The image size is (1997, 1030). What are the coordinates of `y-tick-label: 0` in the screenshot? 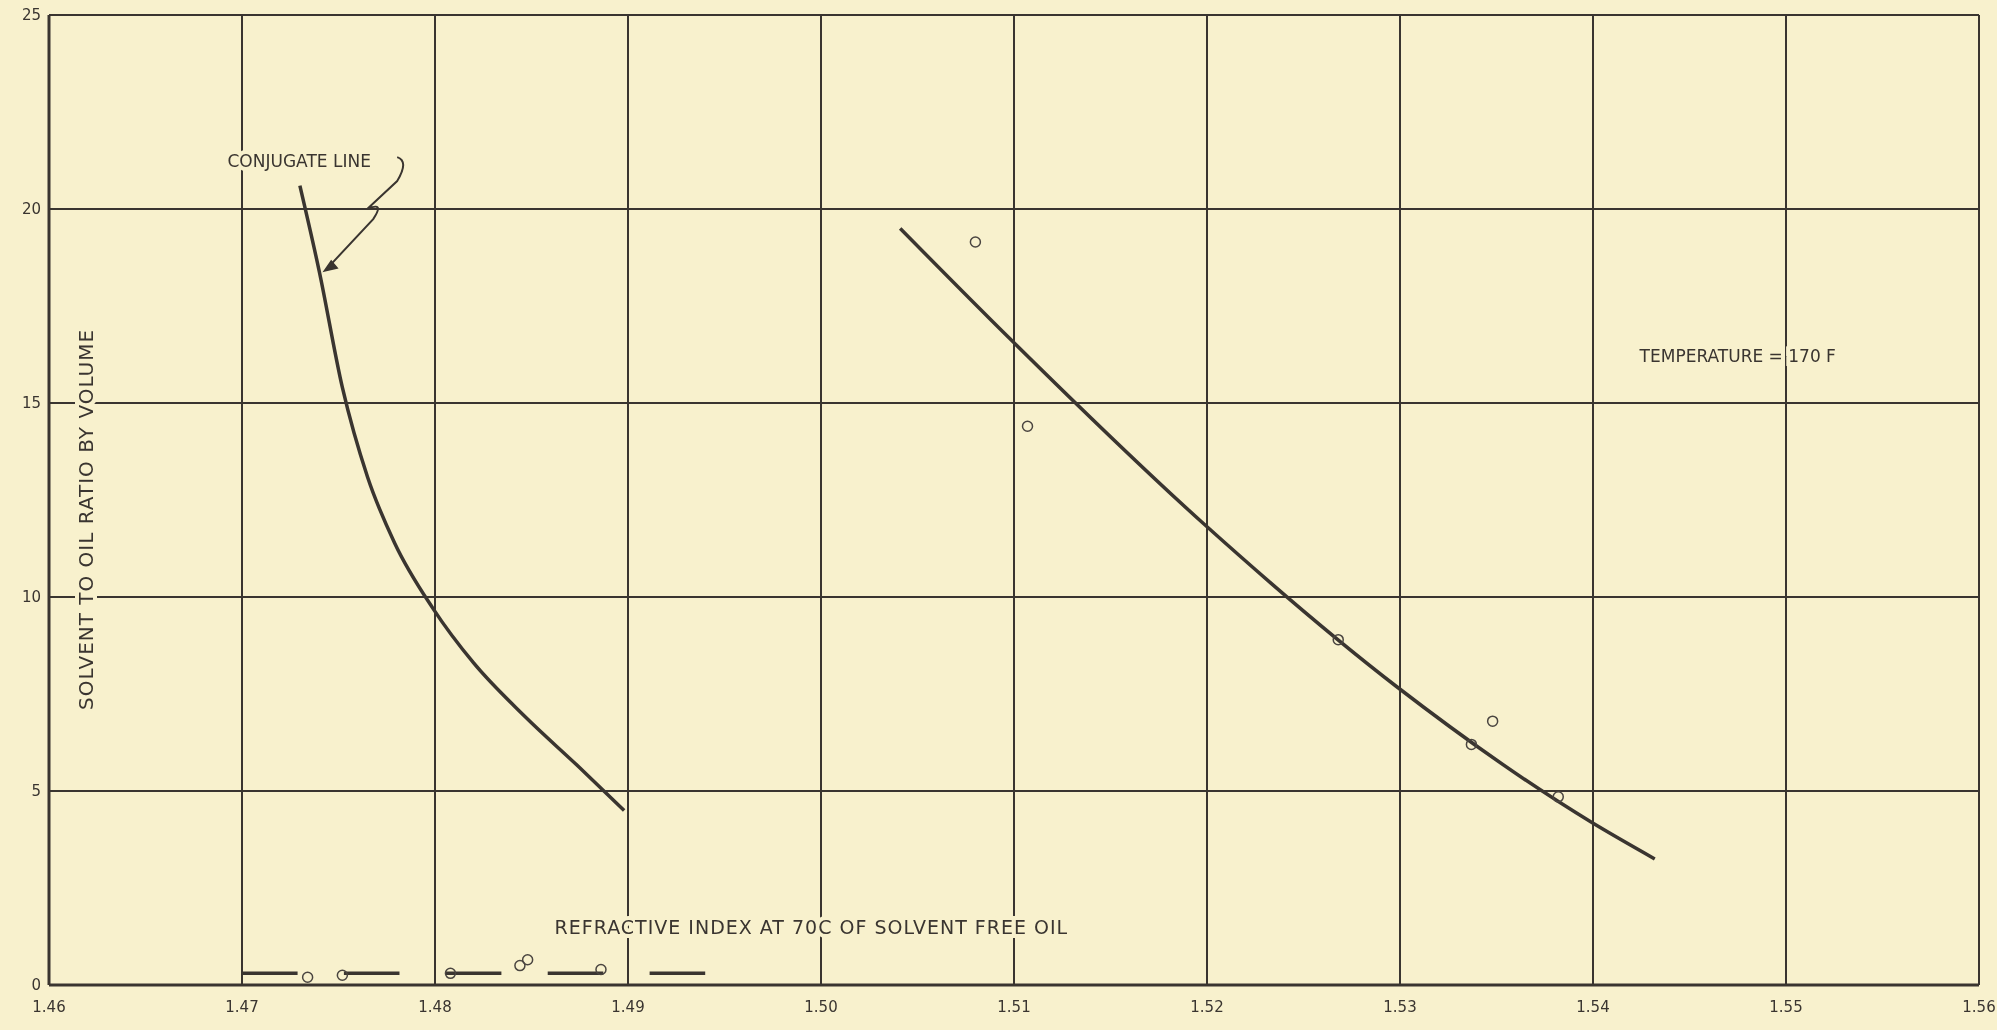 It's located at (36, 985).